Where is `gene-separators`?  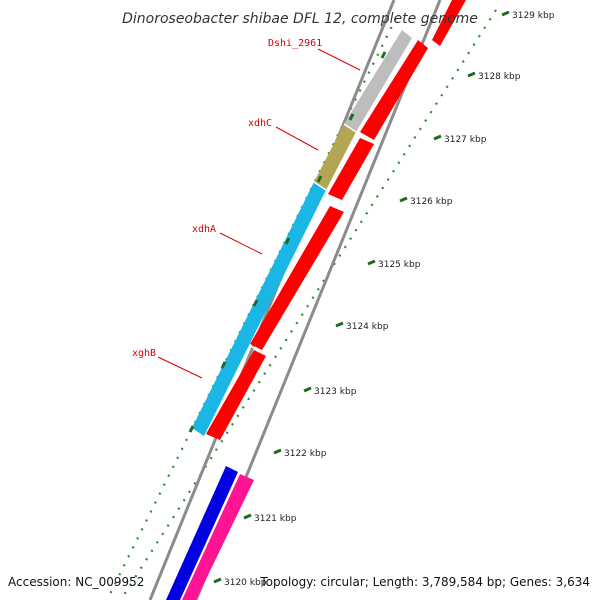 gene-separators is located at coordinates (312, 239).